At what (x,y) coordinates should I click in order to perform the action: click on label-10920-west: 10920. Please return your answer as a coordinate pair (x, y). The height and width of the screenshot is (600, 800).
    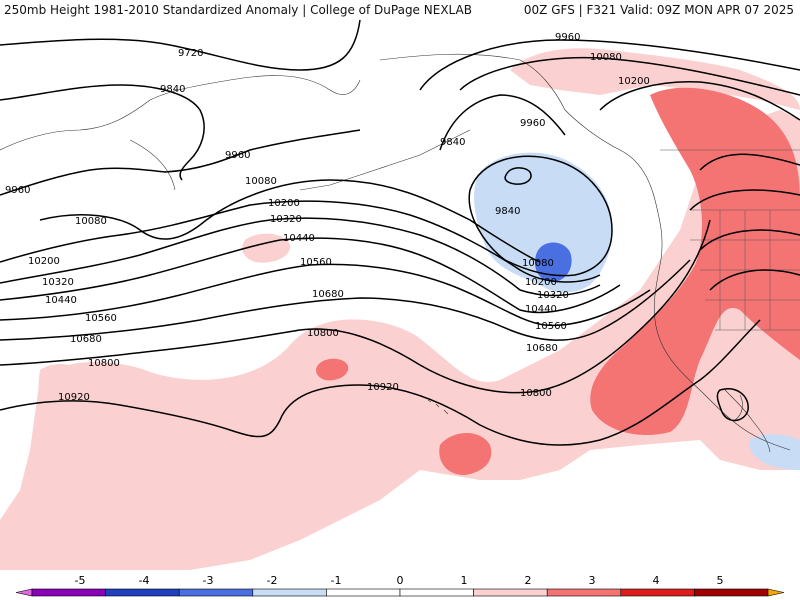
    Looking at the image, I should click on (74, 397).